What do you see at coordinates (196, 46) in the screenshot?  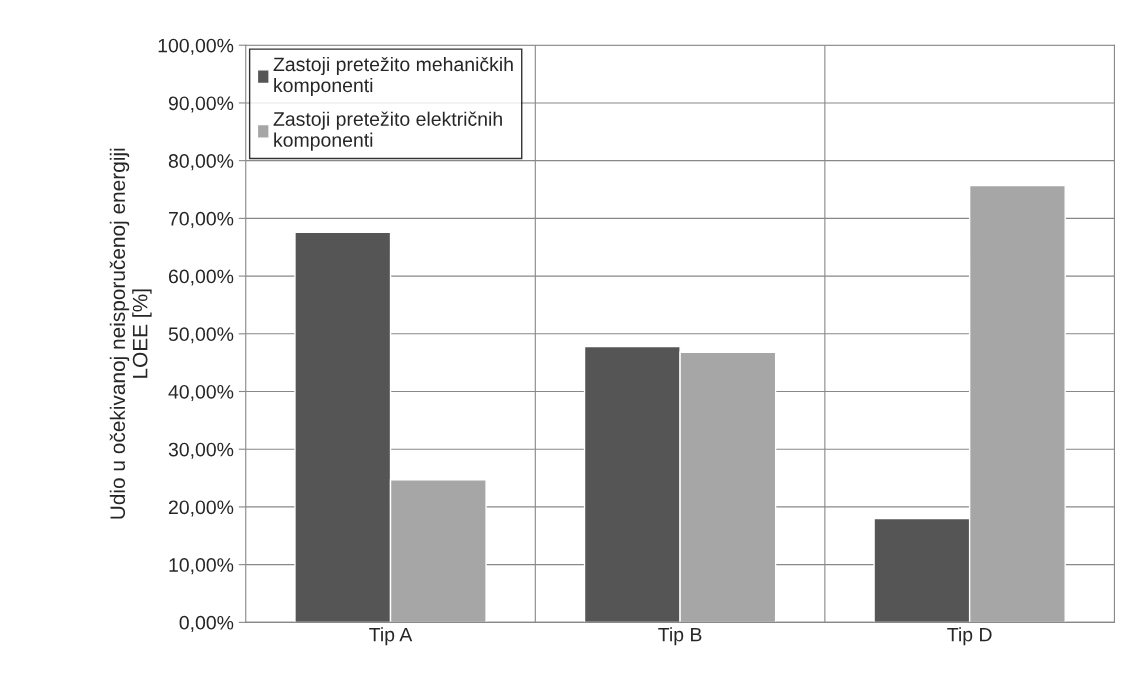 I see `y-tick-label: 100,00%` at bounding box center [196, 46].